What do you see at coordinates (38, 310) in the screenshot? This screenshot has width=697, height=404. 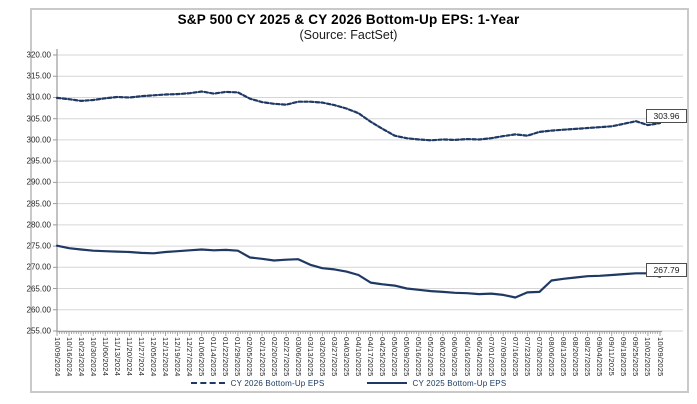 I see `y-tick-label: 260.00` at bounding box center [38, 310].